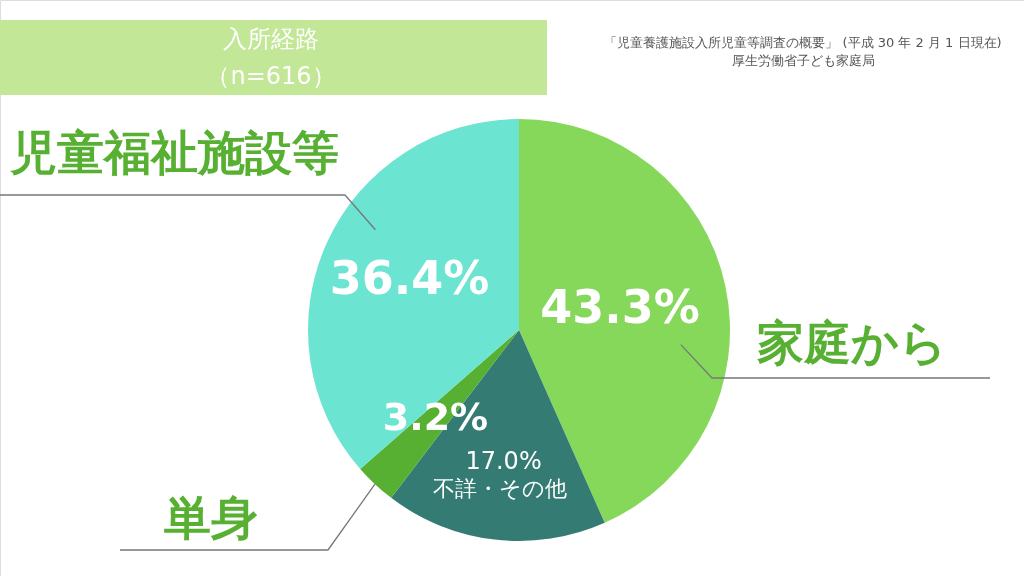  I want to click on slice-label: 家庭から, so click(852, 342).